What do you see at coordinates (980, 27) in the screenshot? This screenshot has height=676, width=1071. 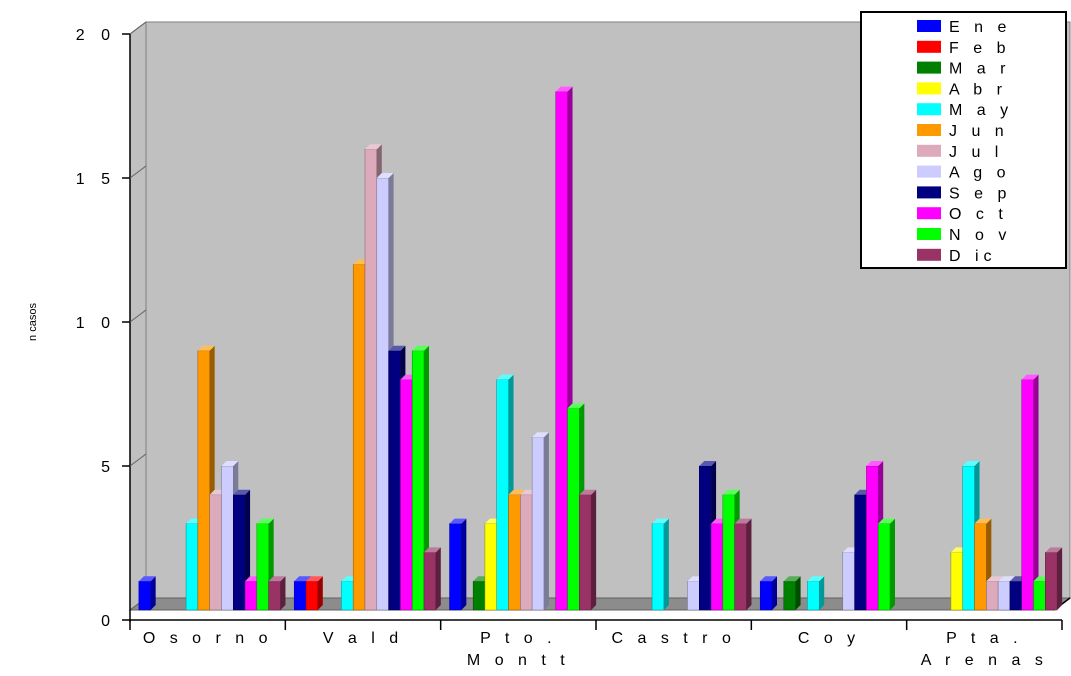 I see `legend-entry: E n e` at bounding box center [980, 27].